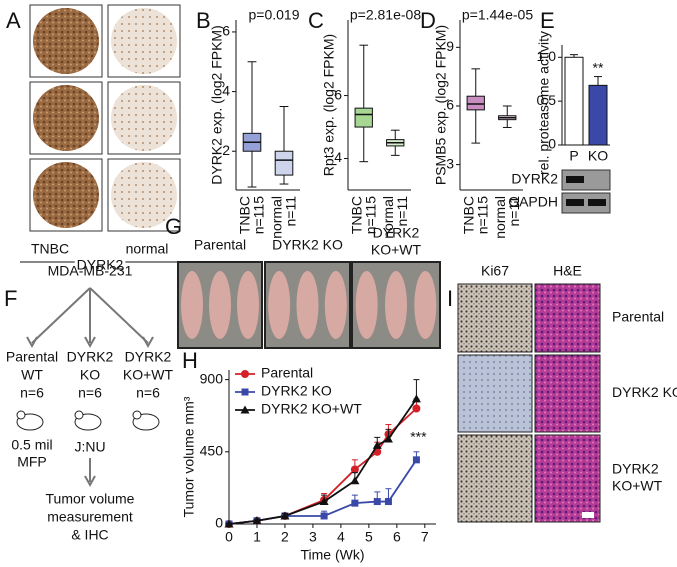 Image resolution: width=677 pixels, height=567 pixels. I want to click on cell-line: MDA-MB-231, so click(90, 271).